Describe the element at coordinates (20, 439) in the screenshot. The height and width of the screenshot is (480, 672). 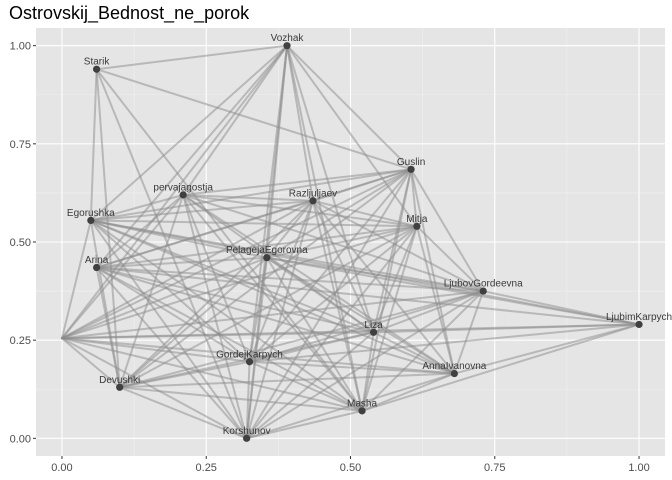
I see `y-tick-label: 0.00` at that location.